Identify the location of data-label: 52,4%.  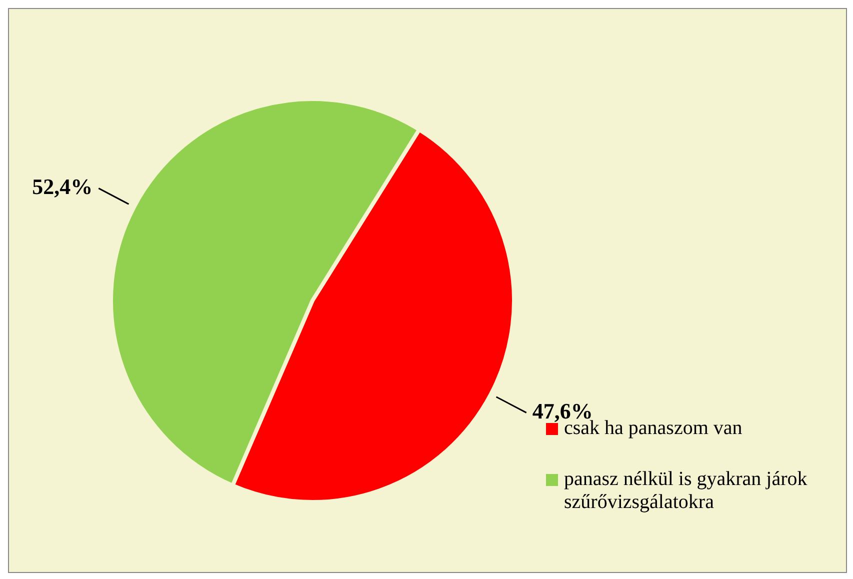
(62, 187).